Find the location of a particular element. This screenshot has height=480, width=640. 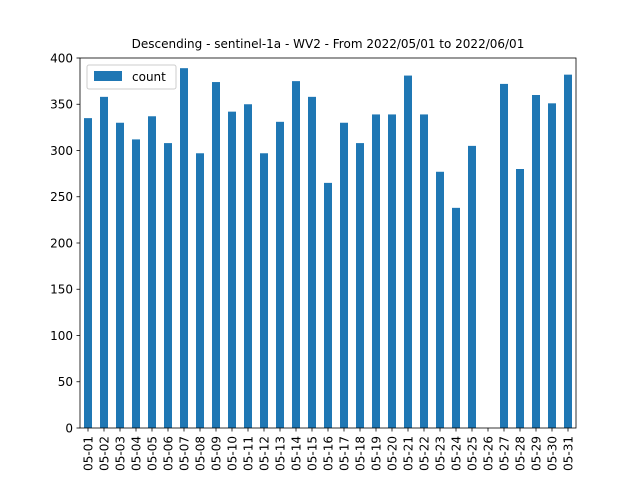

legend-swatch is located at coordinates (108, 76).